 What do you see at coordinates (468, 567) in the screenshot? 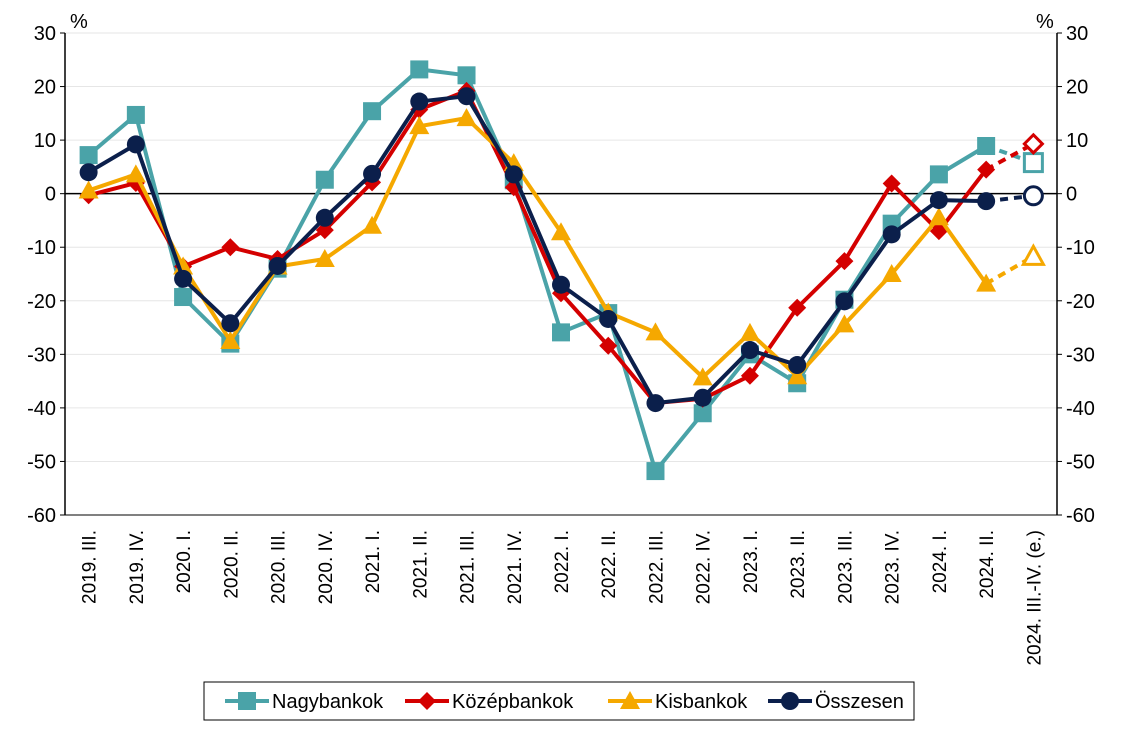
I see `x-tick-label: 2021. III.` at bounding box center [468, 567].